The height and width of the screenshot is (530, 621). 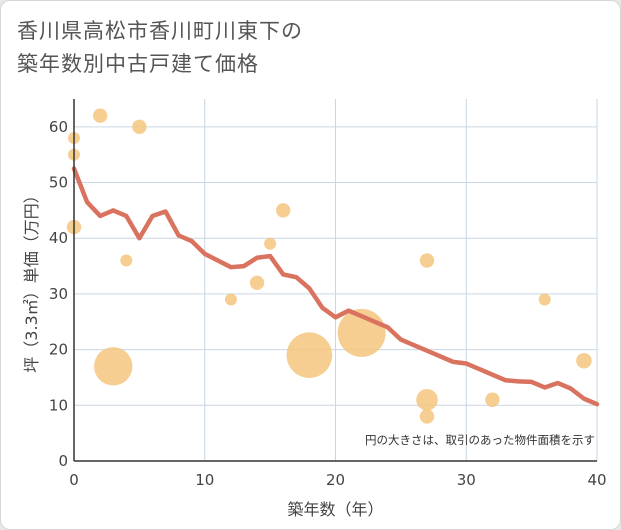 What do you see at coordinates (480, 440) in the screenshot?
I see `bubble-size-note: 円の大きさは、取引のあった物件面積を示す` at bounding box center [480, 440].